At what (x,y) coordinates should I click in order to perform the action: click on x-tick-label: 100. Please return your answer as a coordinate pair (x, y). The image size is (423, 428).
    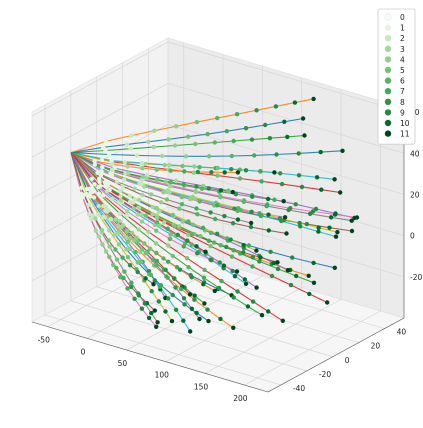
    Looking at the image, I should click on (162, 375).